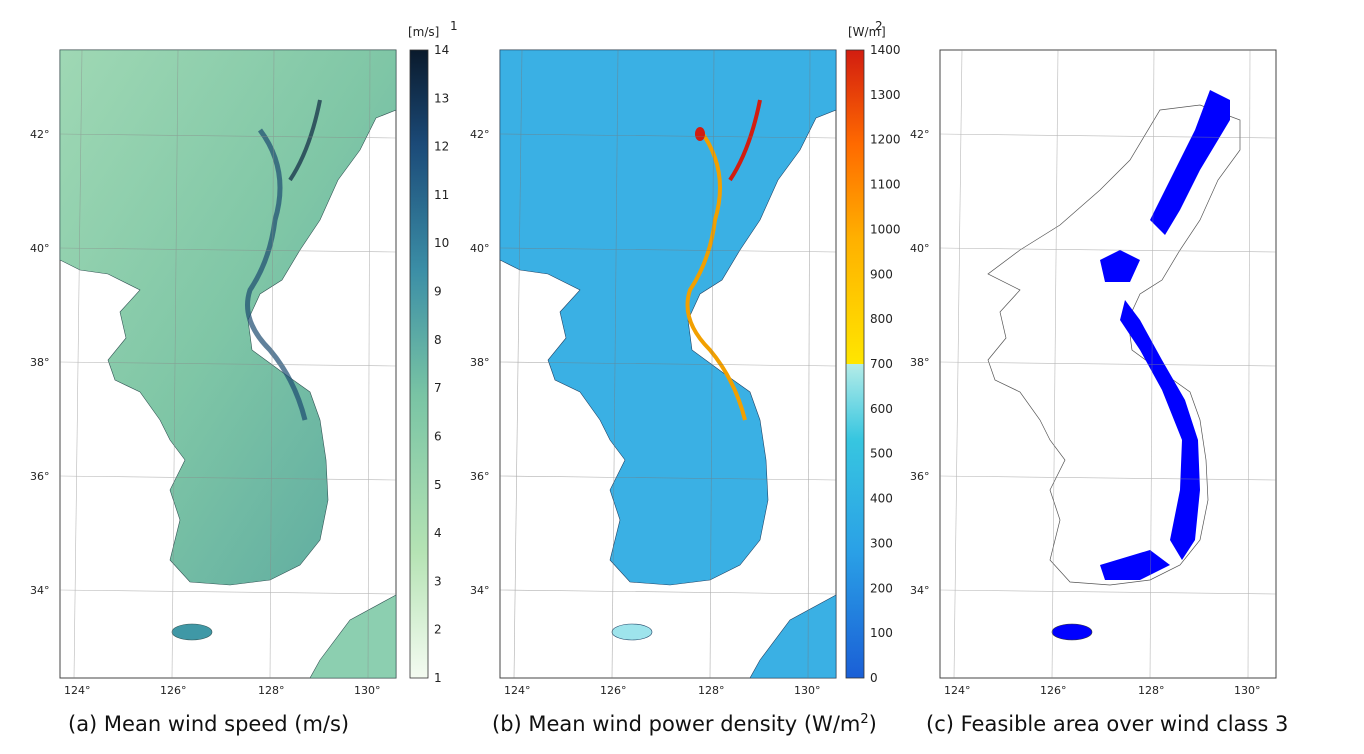  What do you see at coordinates (454, 26) in the screenshot?
I see `colorbar-unit-superscript: 1` at bounding box center [454, 26].